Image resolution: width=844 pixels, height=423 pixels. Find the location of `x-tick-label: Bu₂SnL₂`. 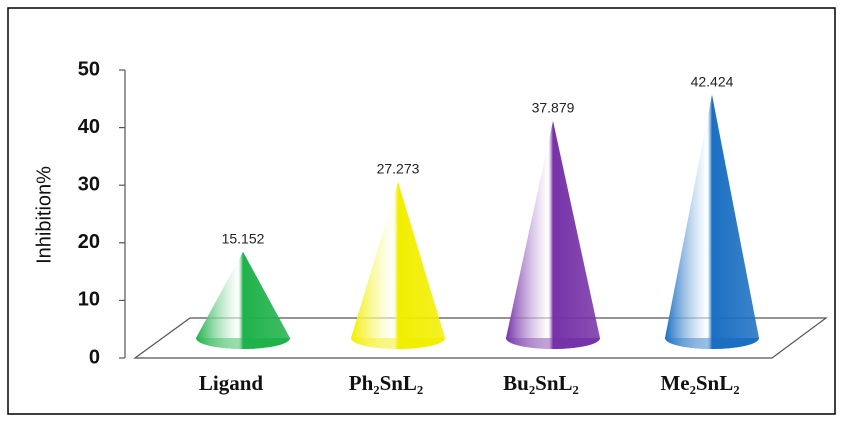

x-tick-label: Bu₂SnL₂ is located at coordinates (541, 383).